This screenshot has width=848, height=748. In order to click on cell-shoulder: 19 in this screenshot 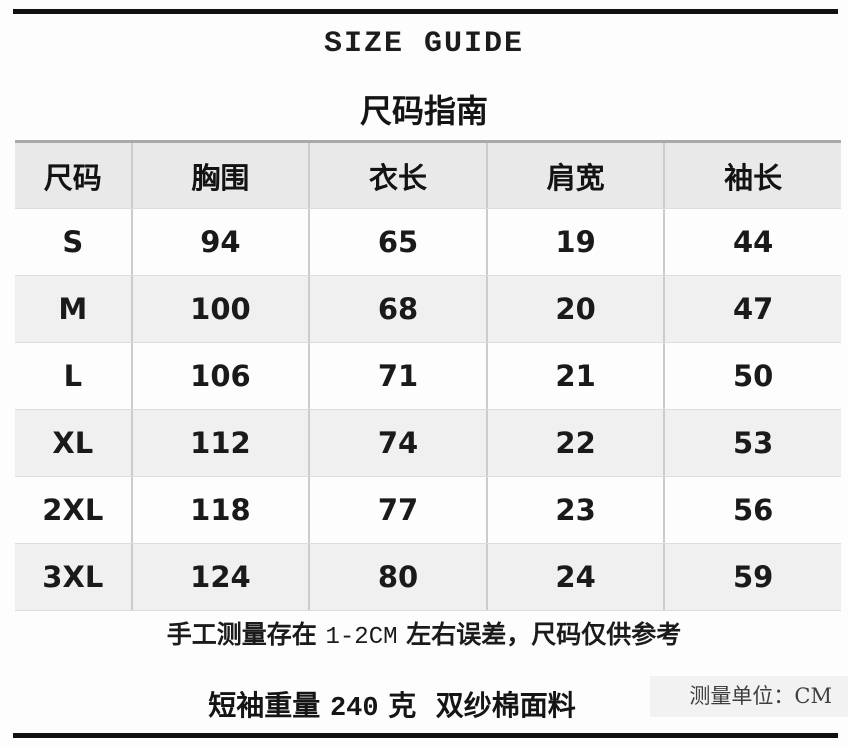, I will do `click(574, 242)`.